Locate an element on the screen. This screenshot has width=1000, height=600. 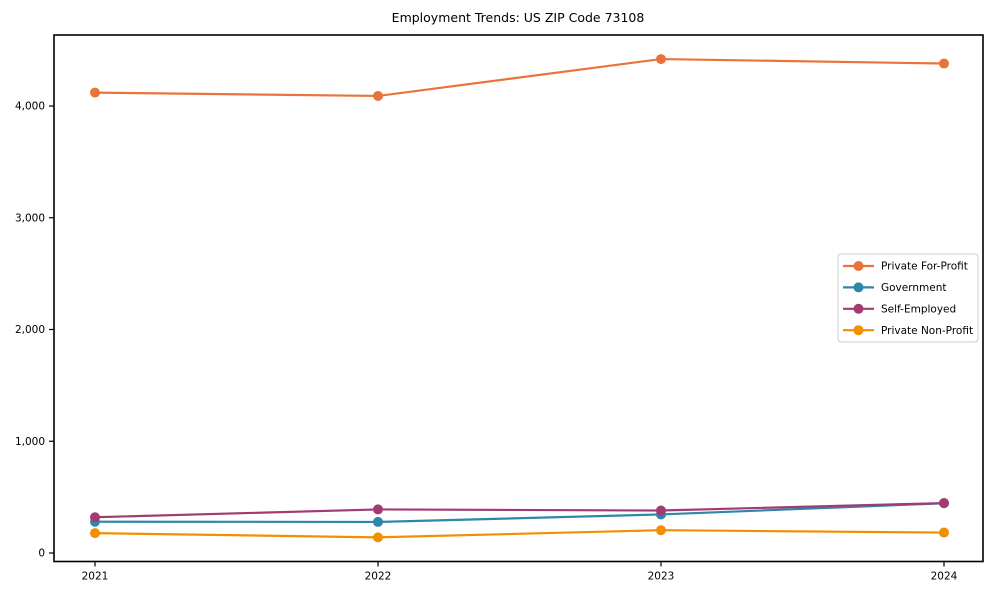
series-line-self-employed is located at coordinates (519, 510).